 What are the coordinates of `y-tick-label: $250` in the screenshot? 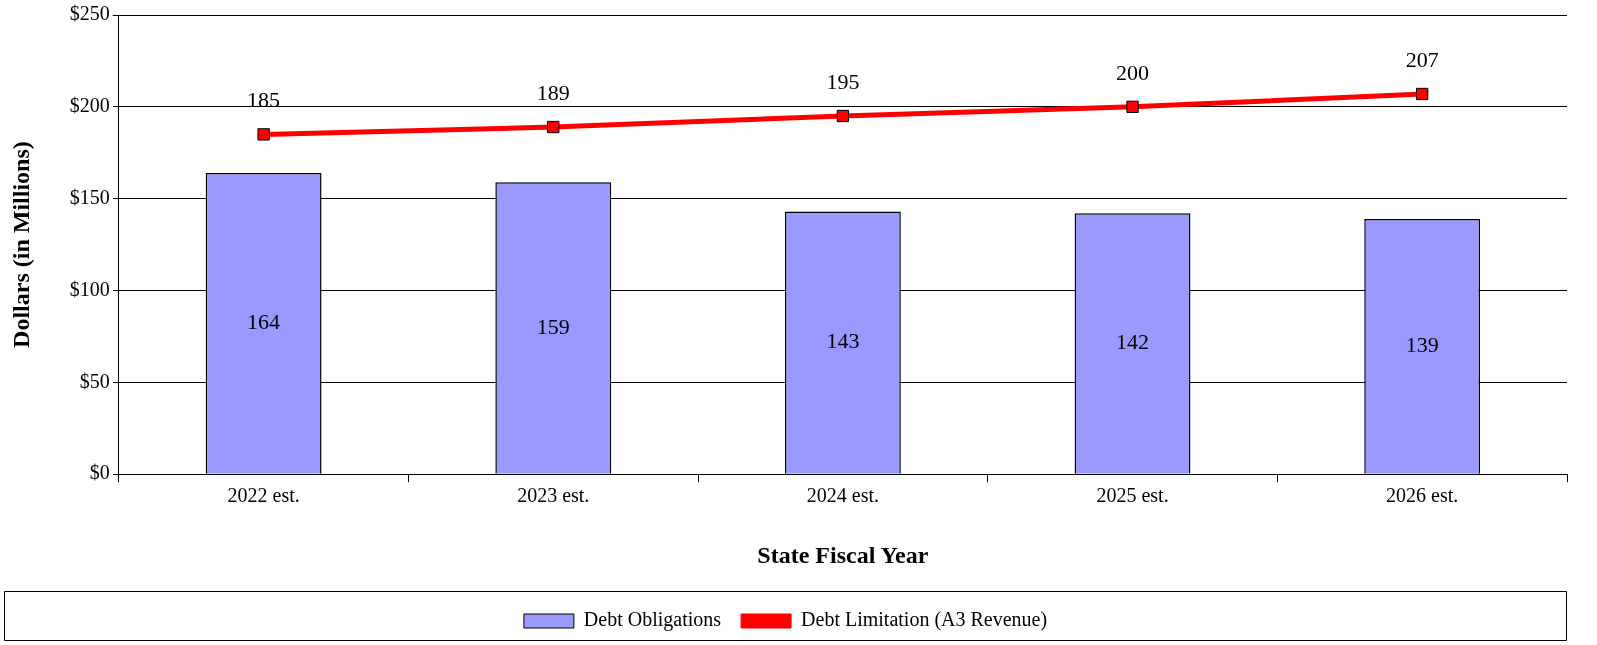 It's located at (89, 13).